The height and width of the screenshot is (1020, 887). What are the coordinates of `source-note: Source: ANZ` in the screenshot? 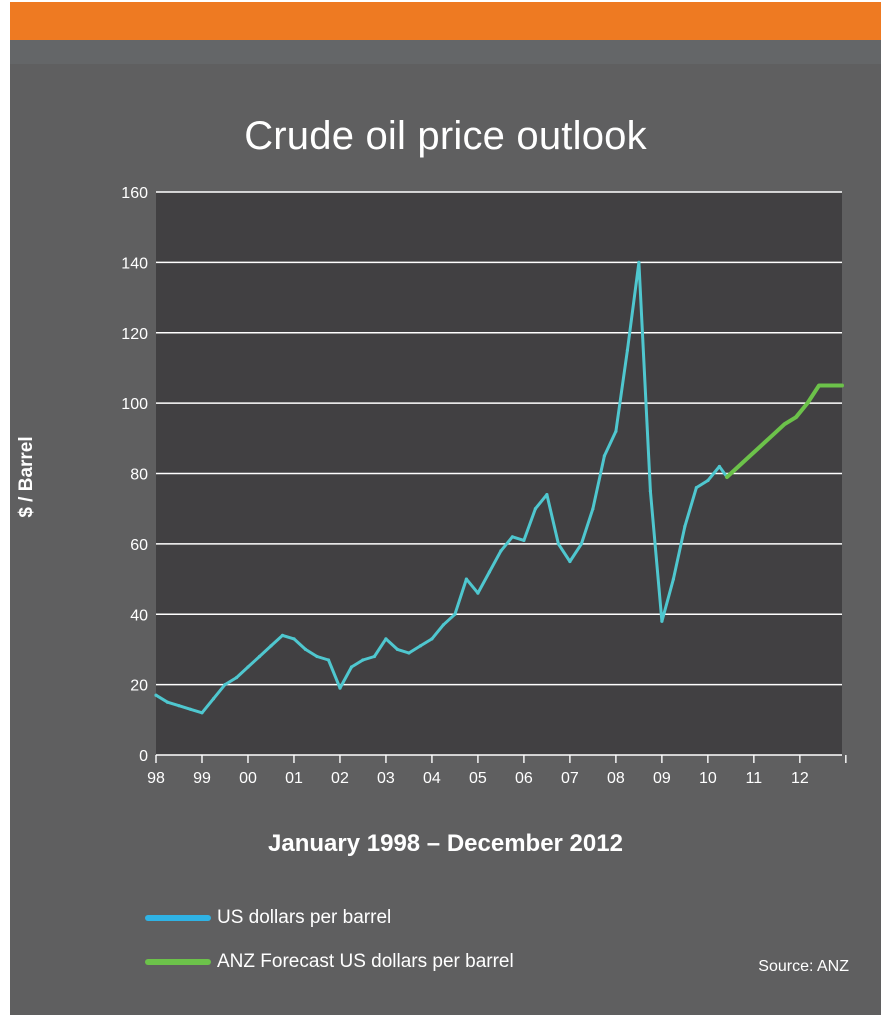 It's located at (803, 966).